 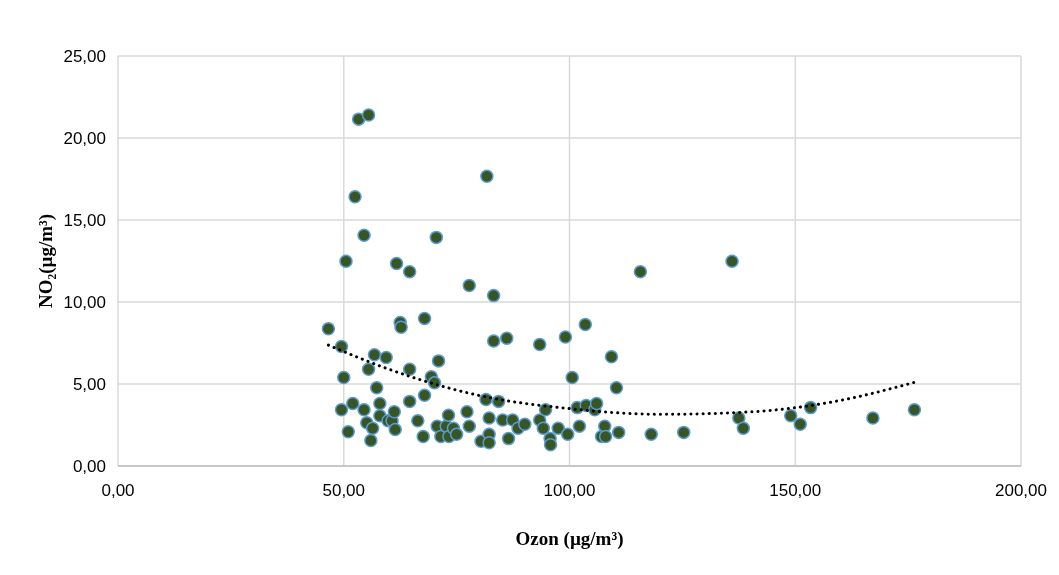 I want to click on x-tick-label: 50,00, so click(x=344, y=490).